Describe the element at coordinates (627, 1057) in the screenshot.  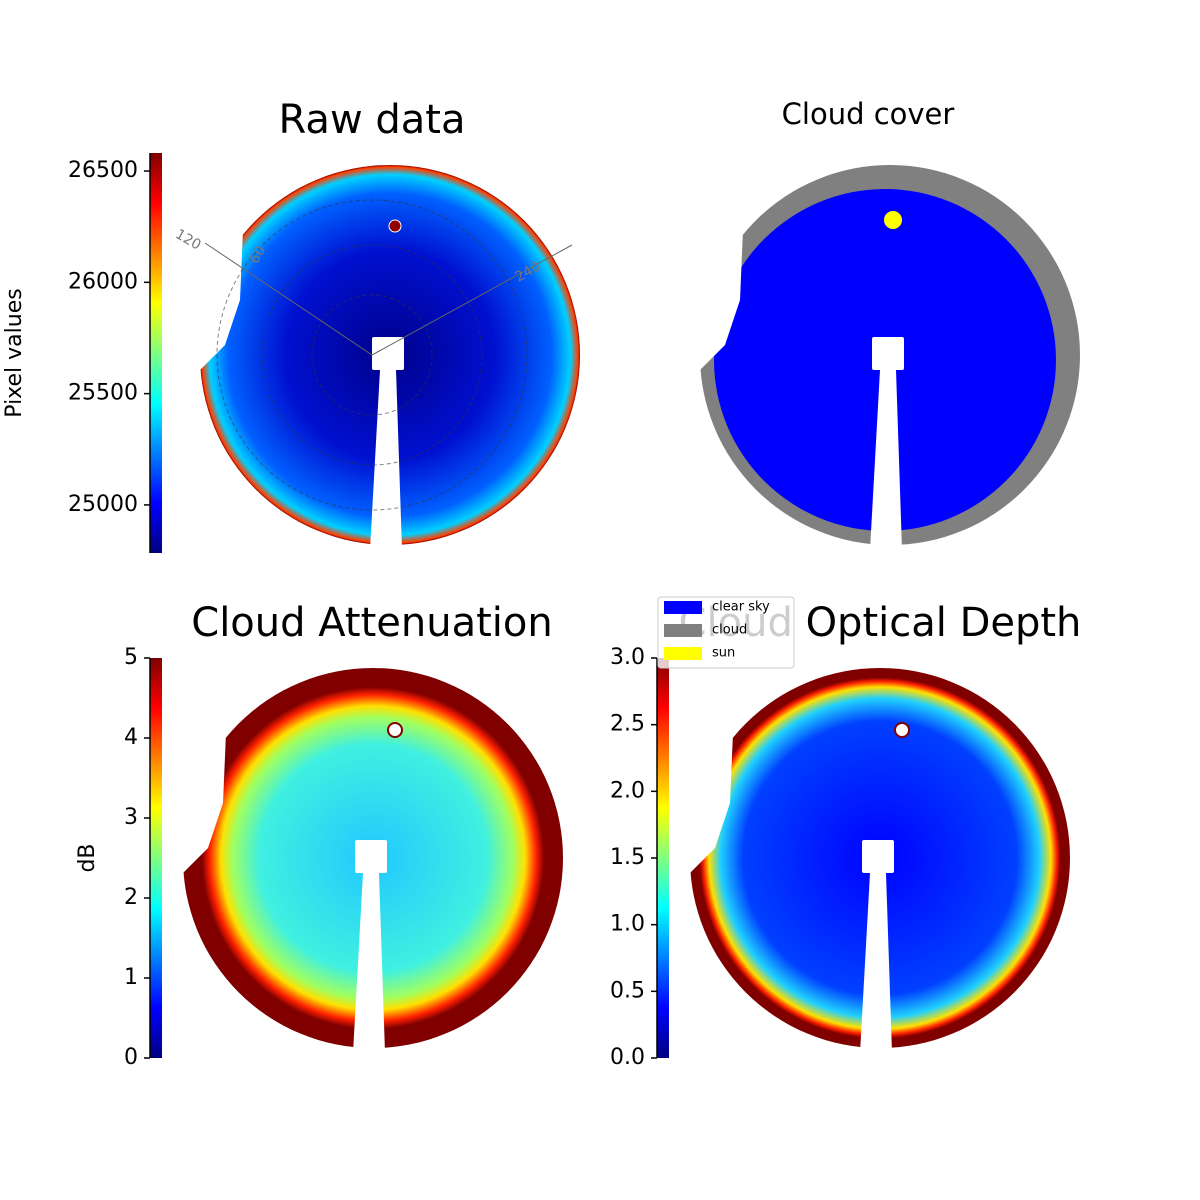
I see `colorbar-tick-label: 0.0` at that location.